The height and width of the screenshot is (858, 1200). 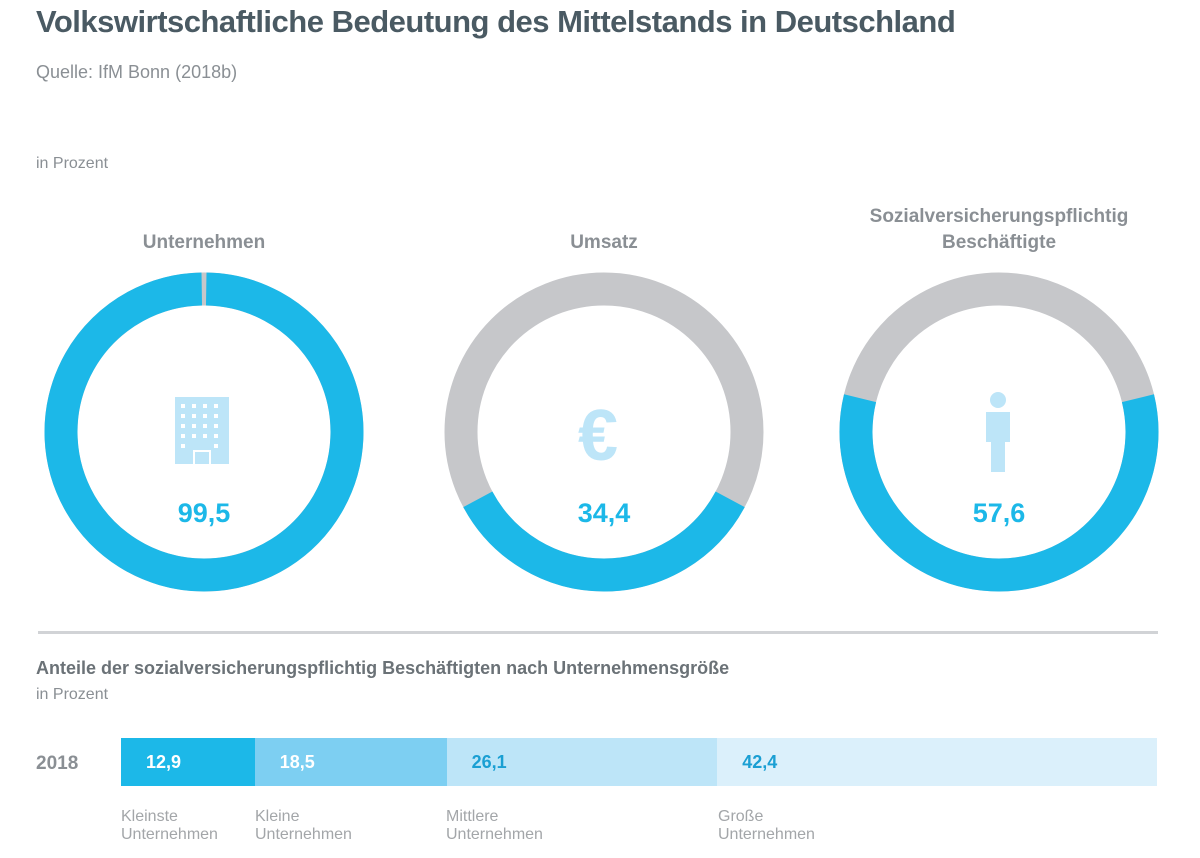 I want to click on donut-value-umsatz: 34,4, so click(x=604, y=513).